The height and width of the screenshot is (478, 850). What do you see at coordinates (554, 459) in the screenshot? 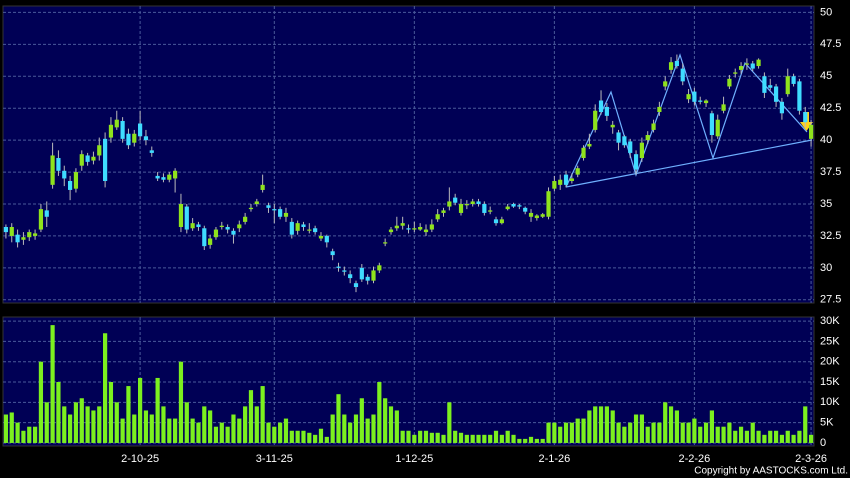
I see `x-tick-label: 2-1-26` at bounding box center [554, 459].